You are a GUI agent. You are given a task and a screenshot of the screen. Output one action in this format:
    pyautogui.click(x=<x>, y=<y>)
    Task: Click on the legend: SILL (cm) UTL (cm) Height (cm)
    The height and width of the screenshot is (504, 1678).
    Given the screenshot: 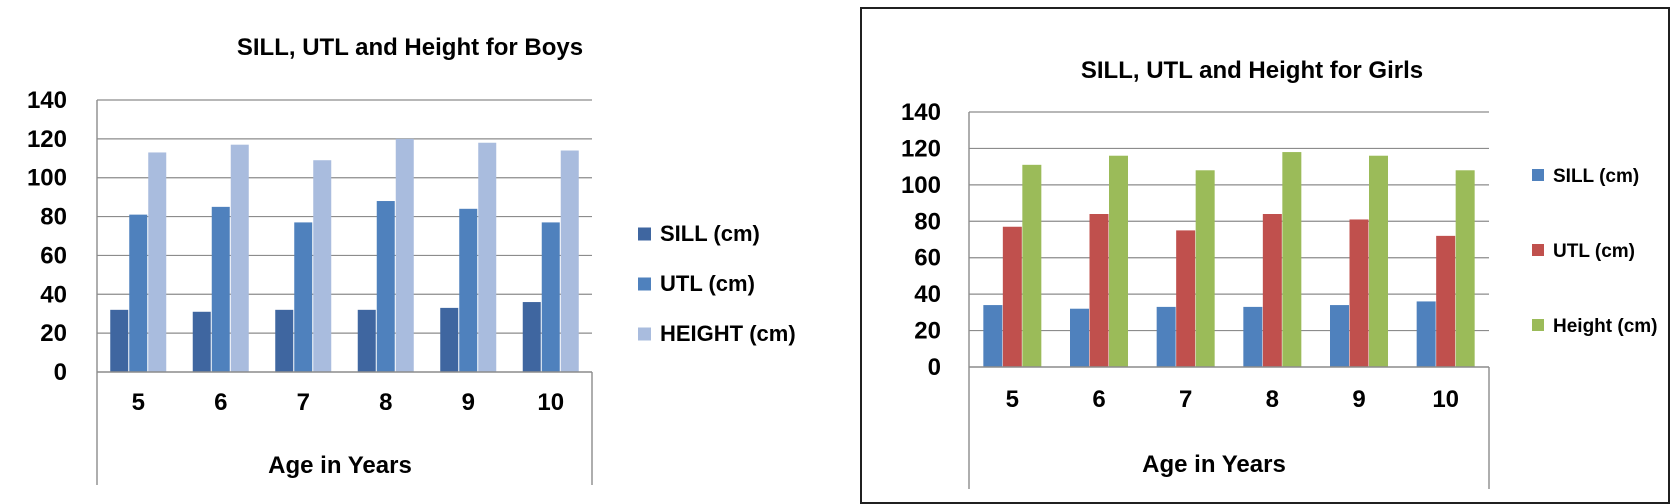 What is the action you would take?
    pyautogui.click(x=1595, y=251)
    